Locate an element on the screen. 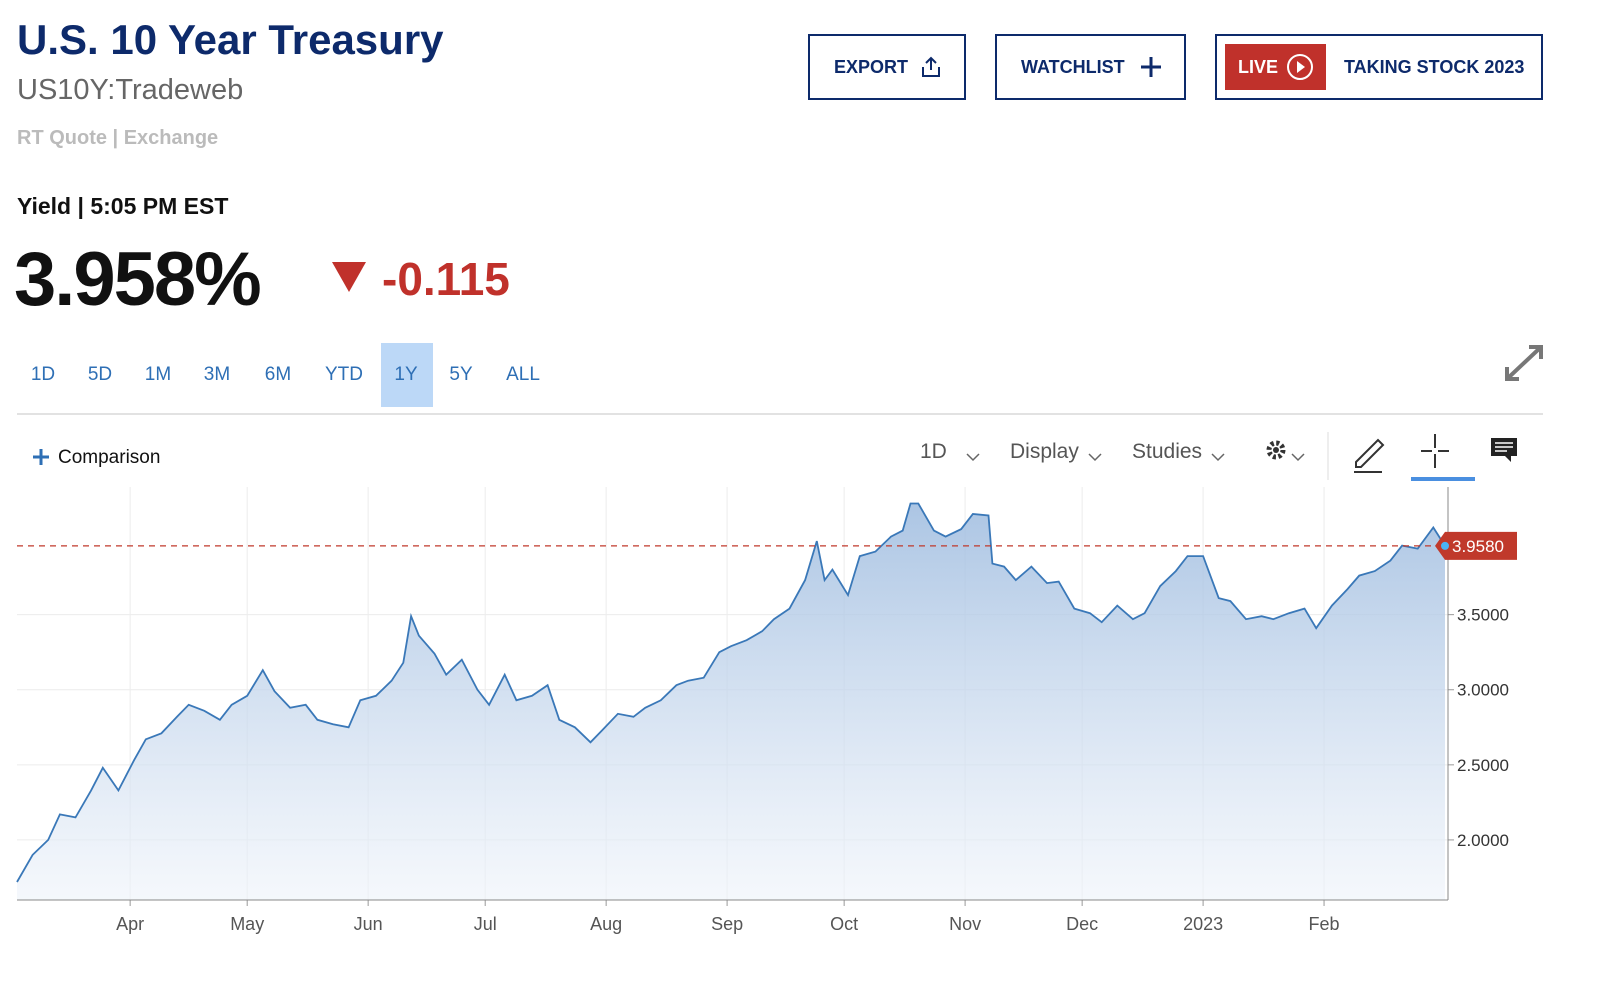 This screenshot has width=1600, height=1006. separator is located at coordinates (780, 414).